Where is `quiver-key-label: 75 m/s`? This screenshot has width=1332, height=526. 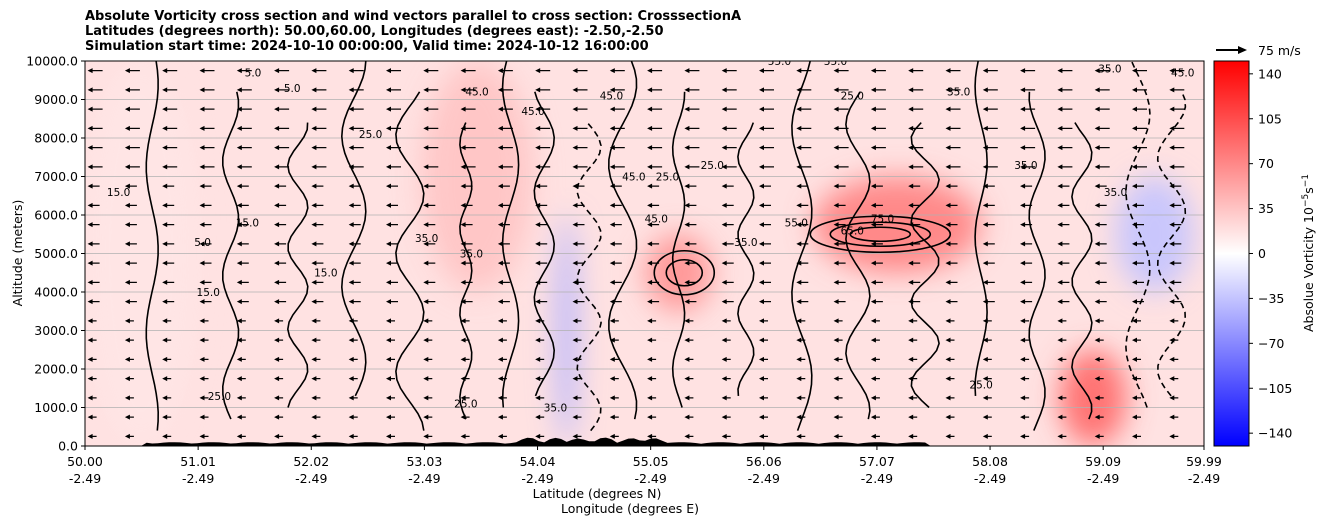
quiver-key-label: 75 m/s is located at coordinates (1279, 50).